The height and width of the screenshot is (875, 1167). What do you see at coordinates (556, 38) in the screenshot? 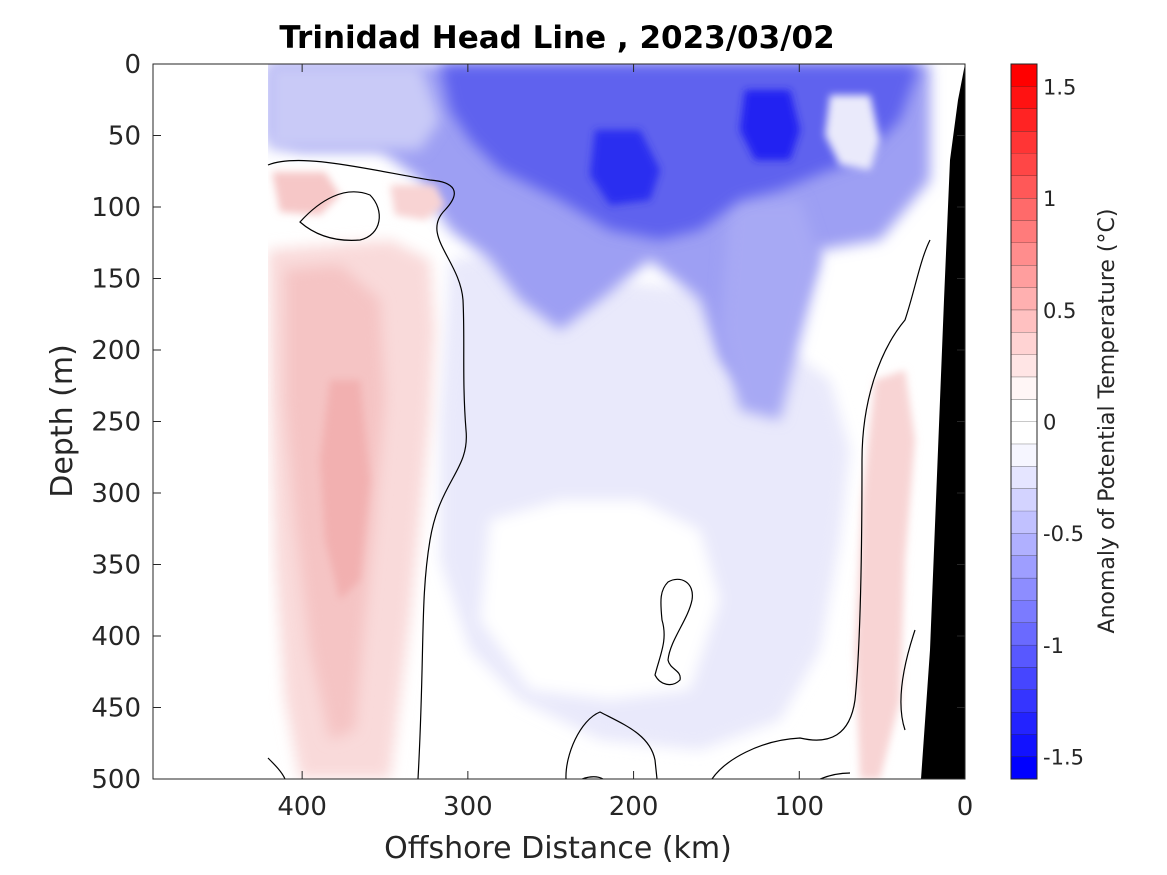
I see `chart-title: Trinidad Head Line , 2023/03/02` at bounding box center [556, 38].